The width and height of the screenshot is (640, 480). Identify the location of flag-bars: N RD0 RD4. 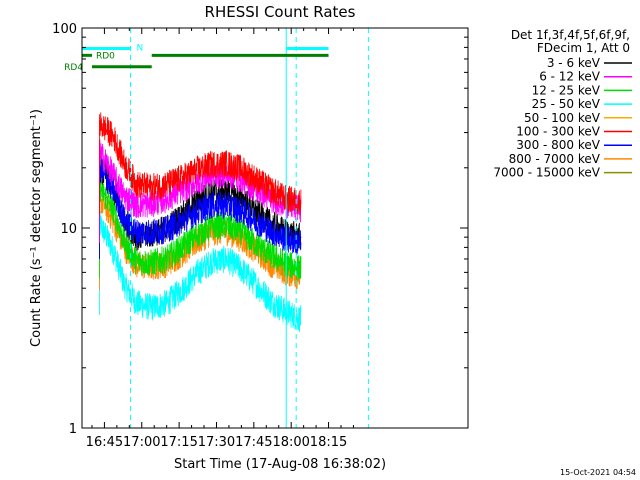
(196, 58).